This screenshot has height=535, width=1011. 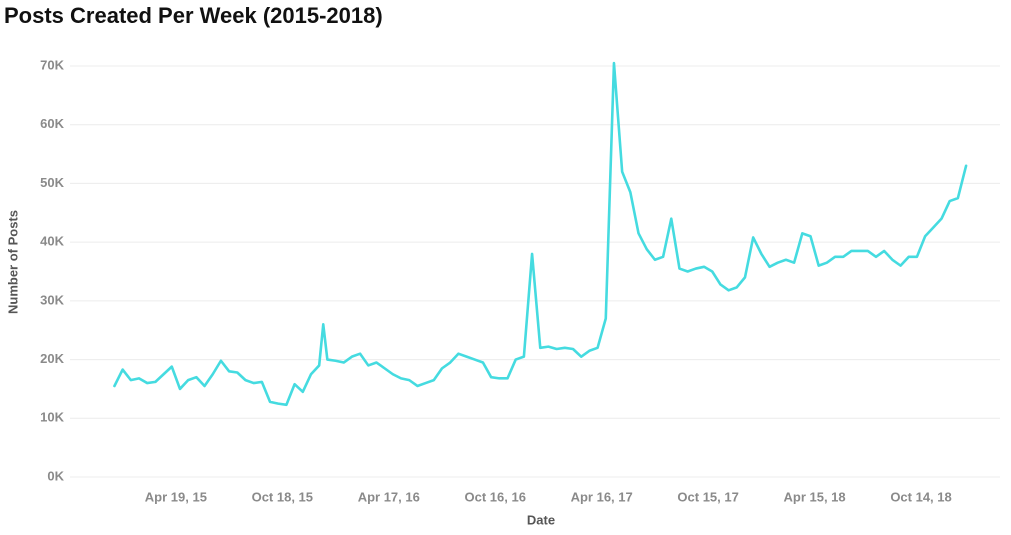 What do you see at coordinates (193, 15) in the screenshot?
I see `chart-title: Posts Created Per Week (2015-2018)` at bounding box center [193, 15].